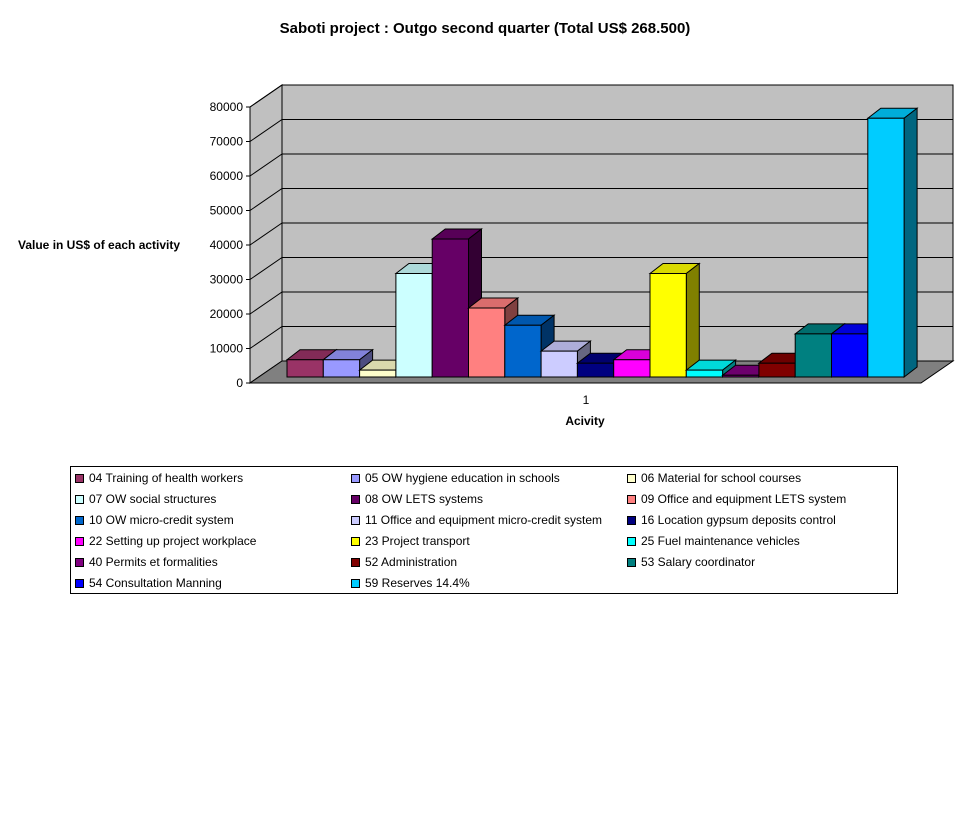  I want to click on legend-item: 53 Salary coordinator, so click(691, 562).